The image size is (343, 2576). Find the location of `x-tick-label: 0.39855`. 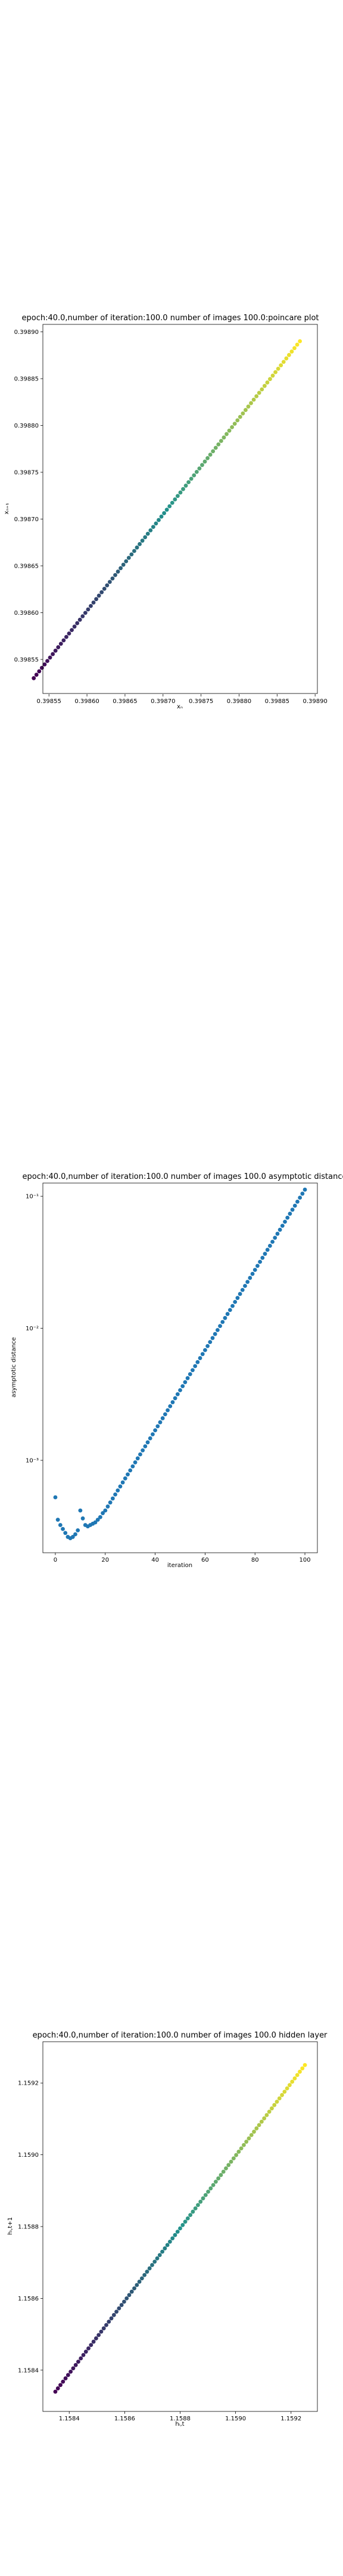

x-tick-label: 0.39855 is located at coordinates (49, 702).